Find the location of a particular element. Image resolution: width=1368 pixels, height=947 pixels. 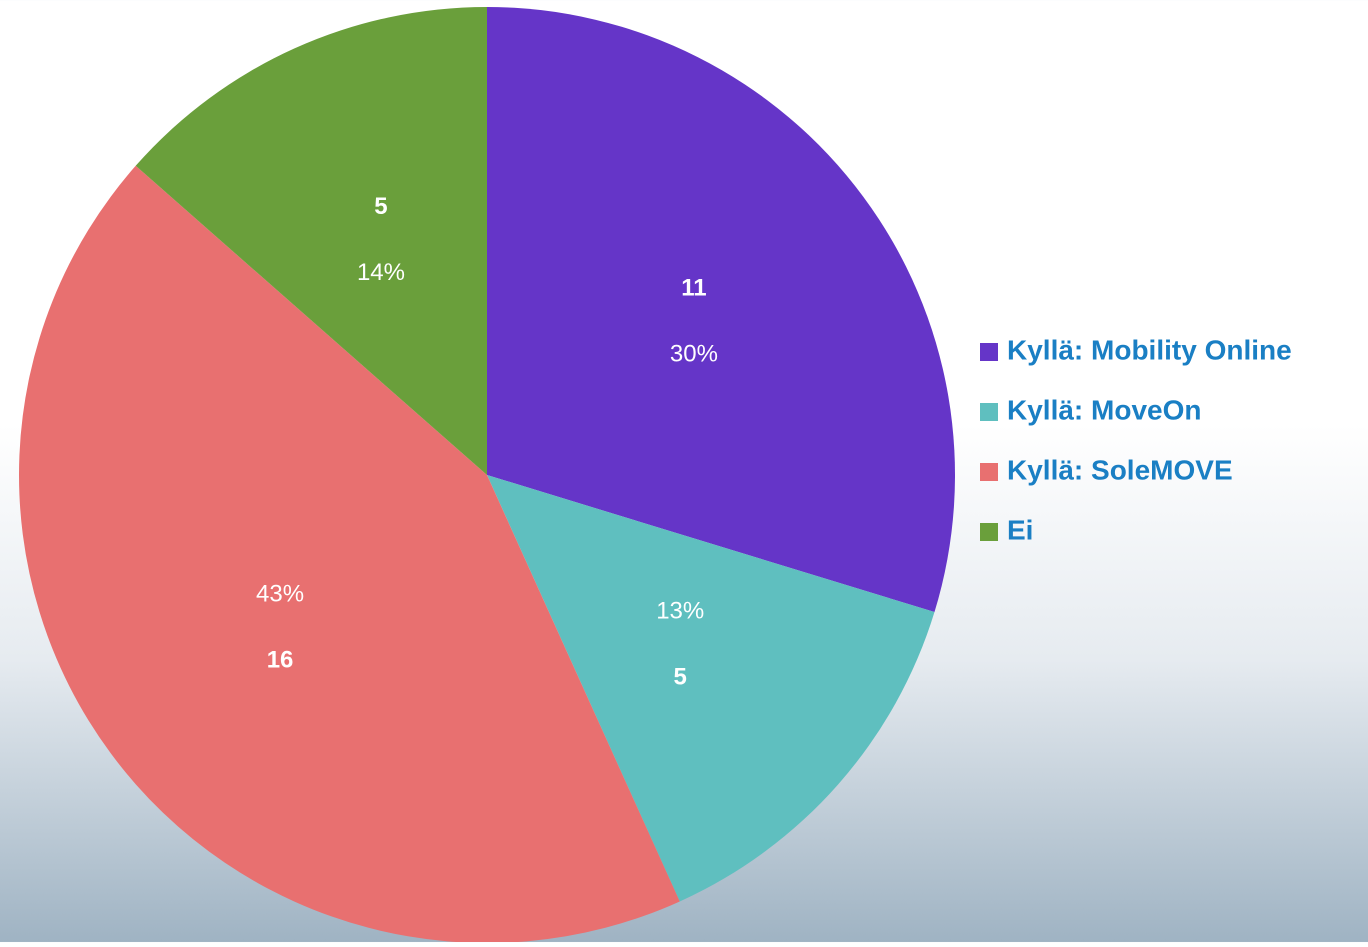

slice-percent-label: 30% is located at coordinates (694, 353).